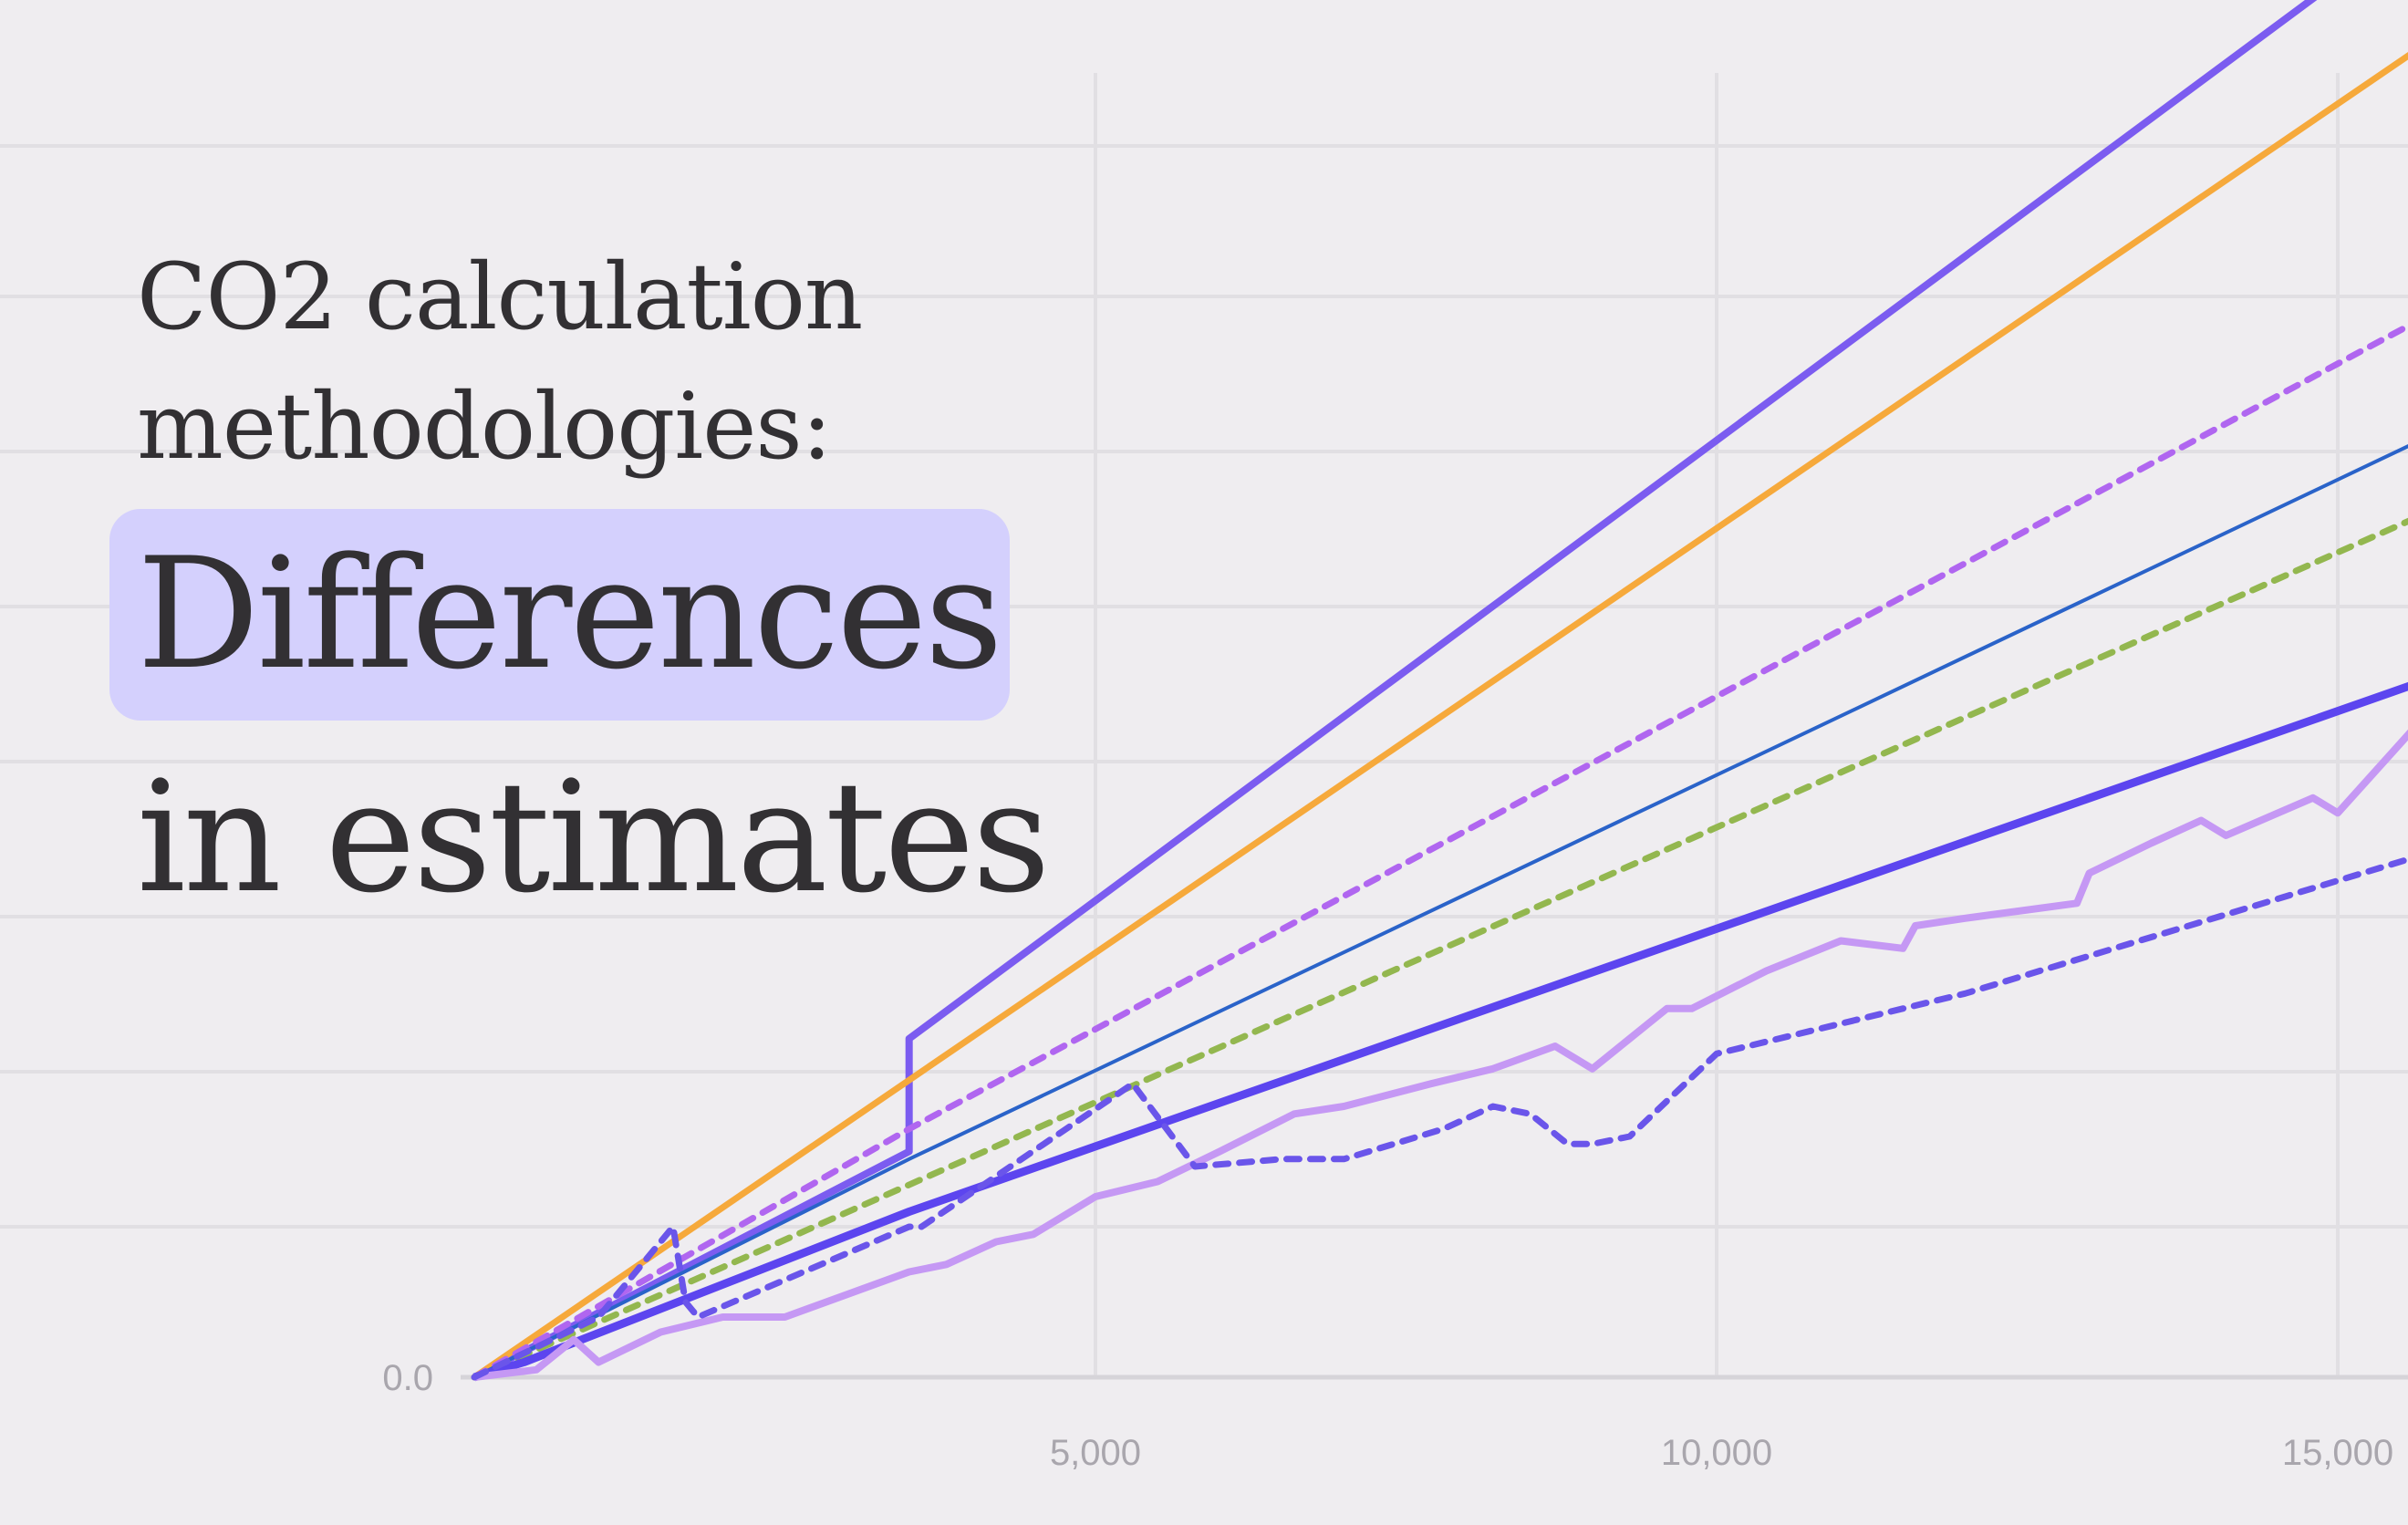  Describe the element at coordinates (2337, 1453) in the screenshot. I see `x-tick-label: 15,000` at that location.